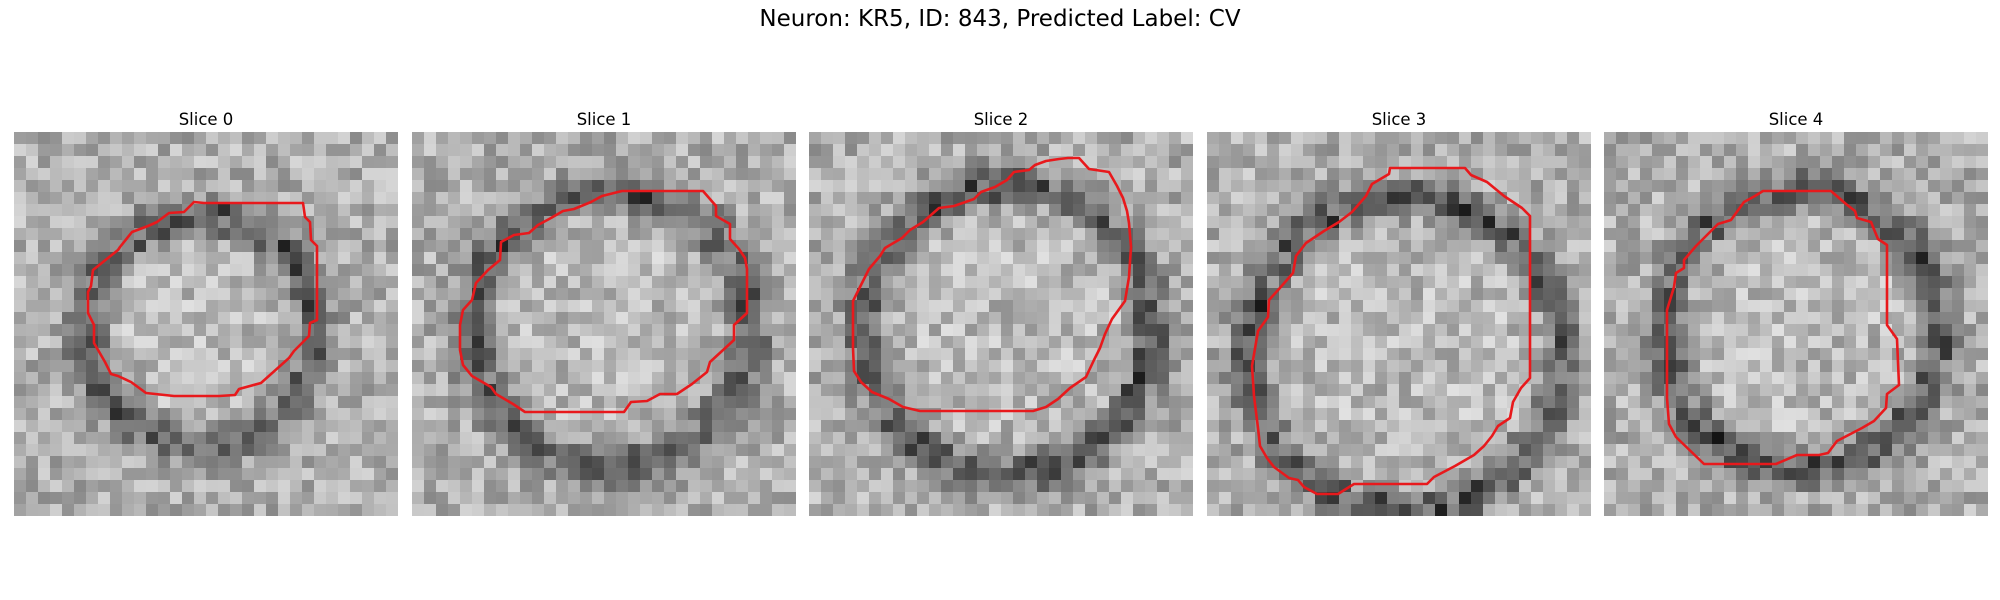  I want to click on slice-title-0: Slice 0, so click(206, 119).